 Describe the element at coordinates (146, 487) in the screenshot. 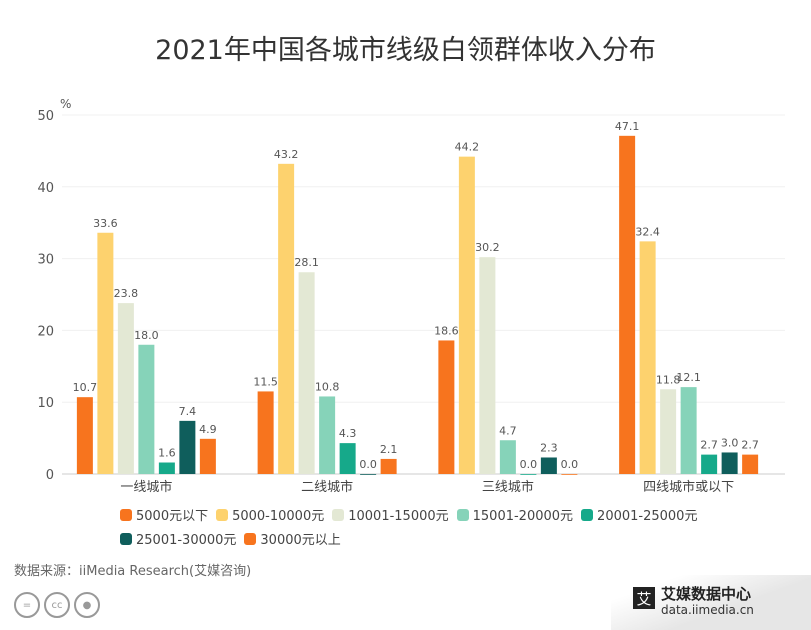

I see `x-tick-label: 一线城市` at that location.